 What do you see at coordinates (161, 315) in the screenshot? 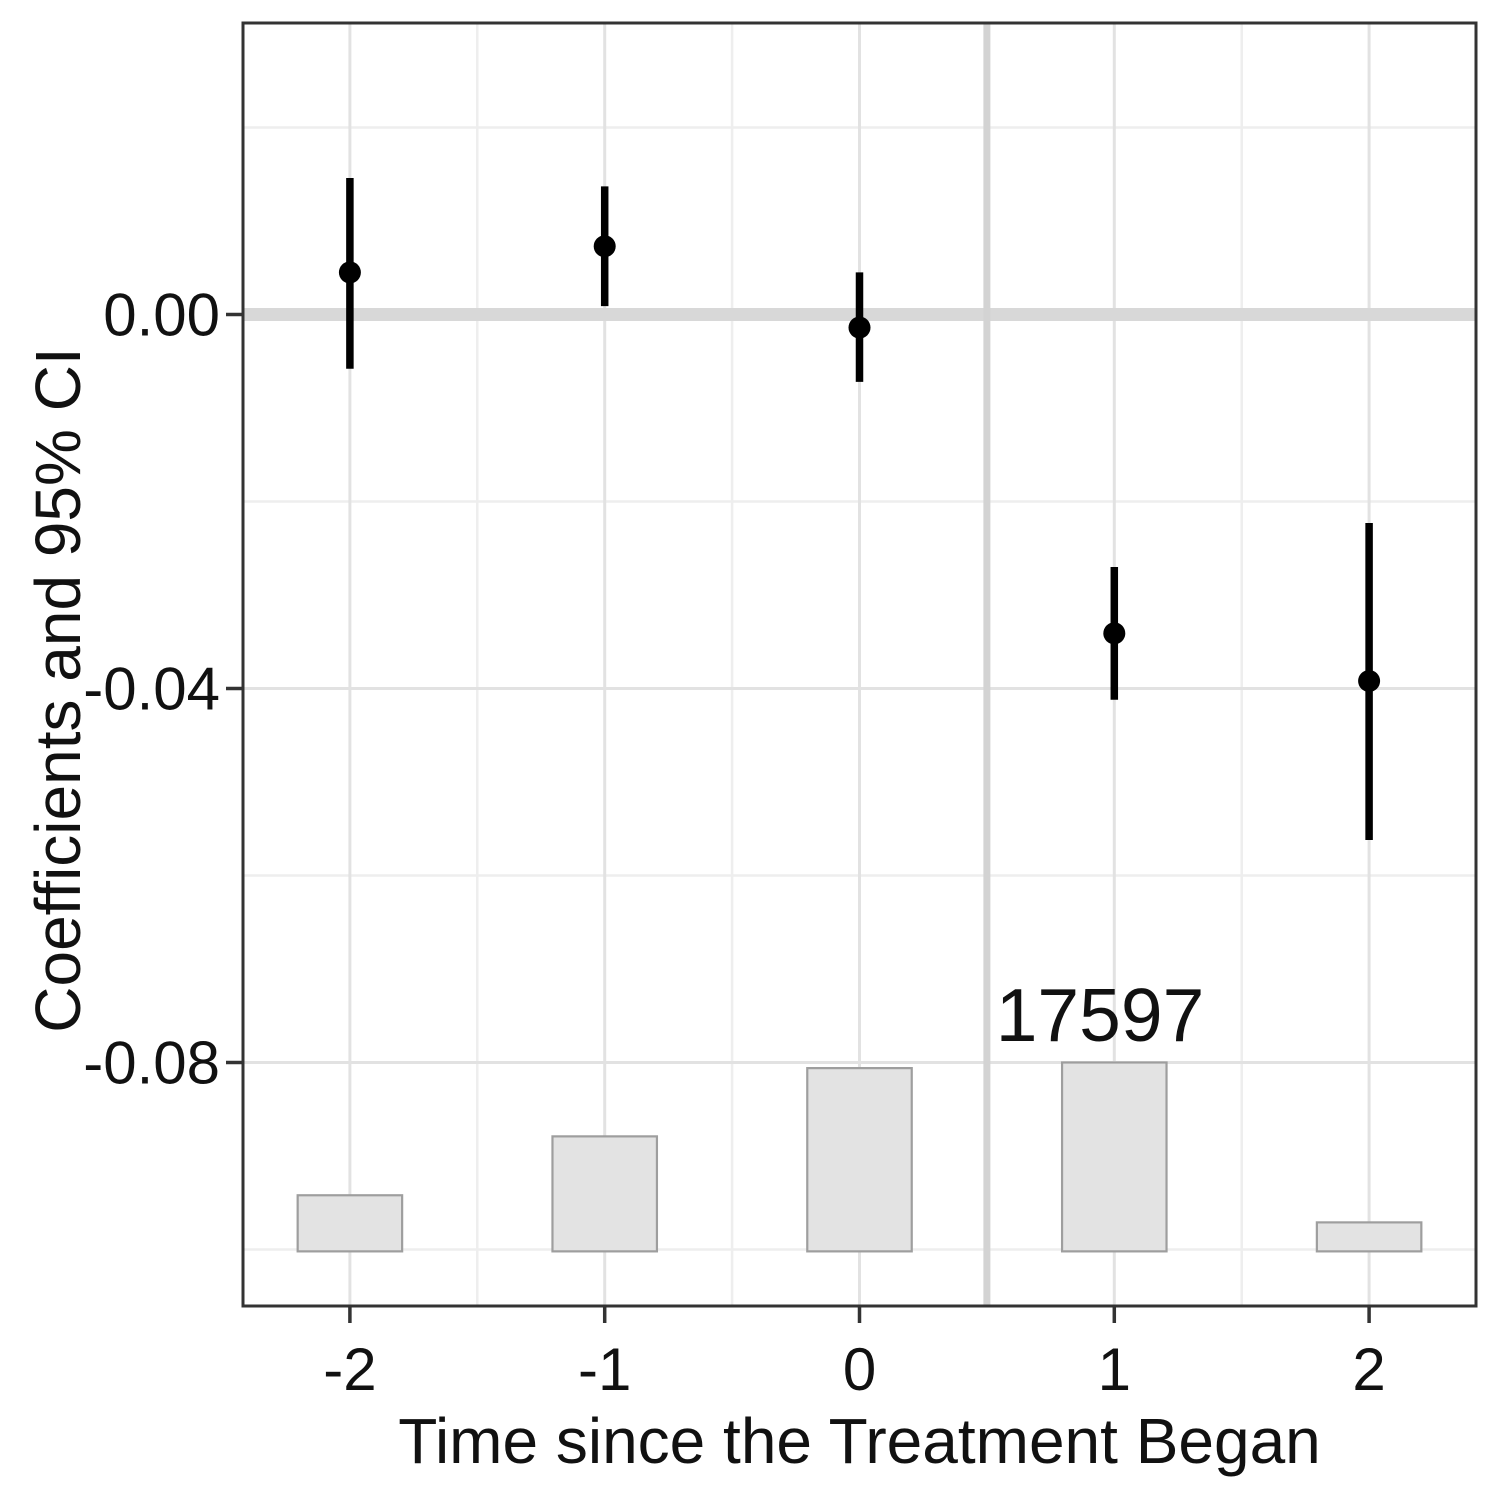
I see `y-tick-label: 0.00` at bounding box center [161, 315].